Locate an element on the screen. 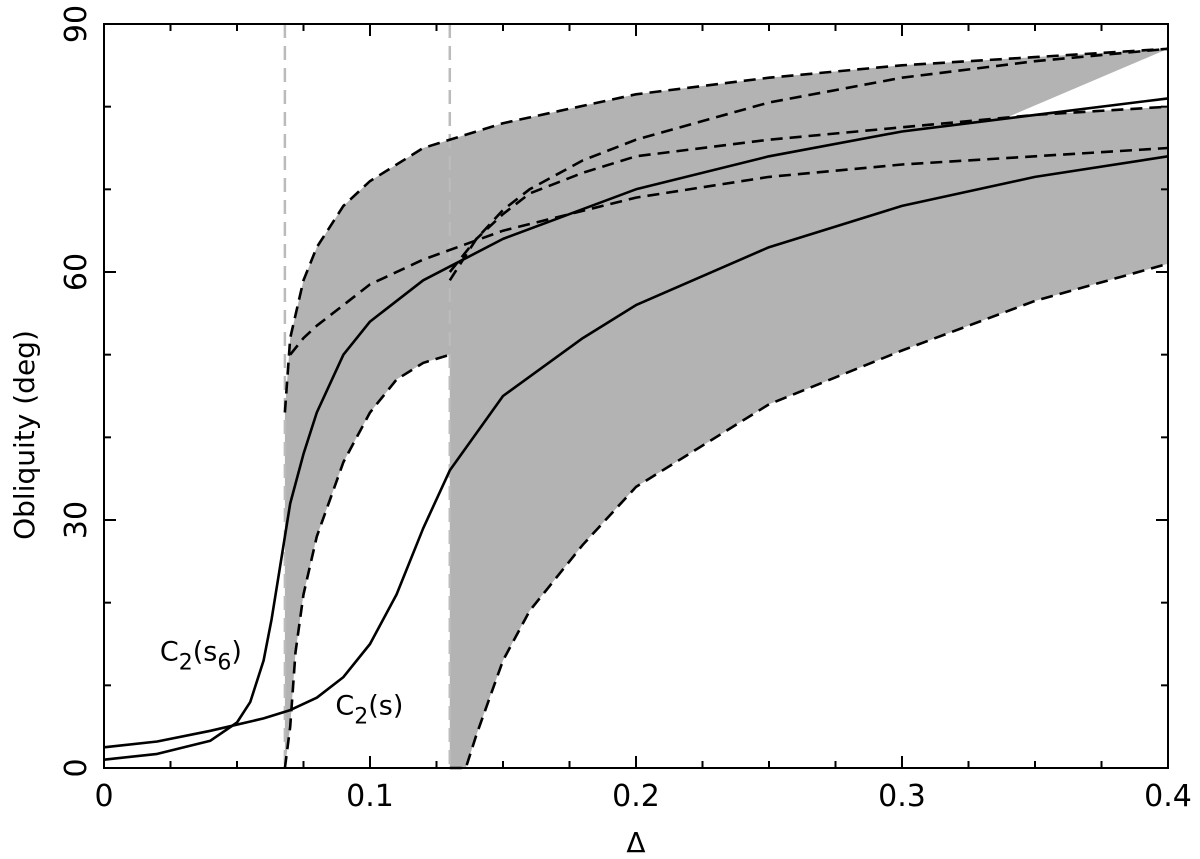  curve-labels: C2(s6) C2(s) is located at coordinates (282, 683).